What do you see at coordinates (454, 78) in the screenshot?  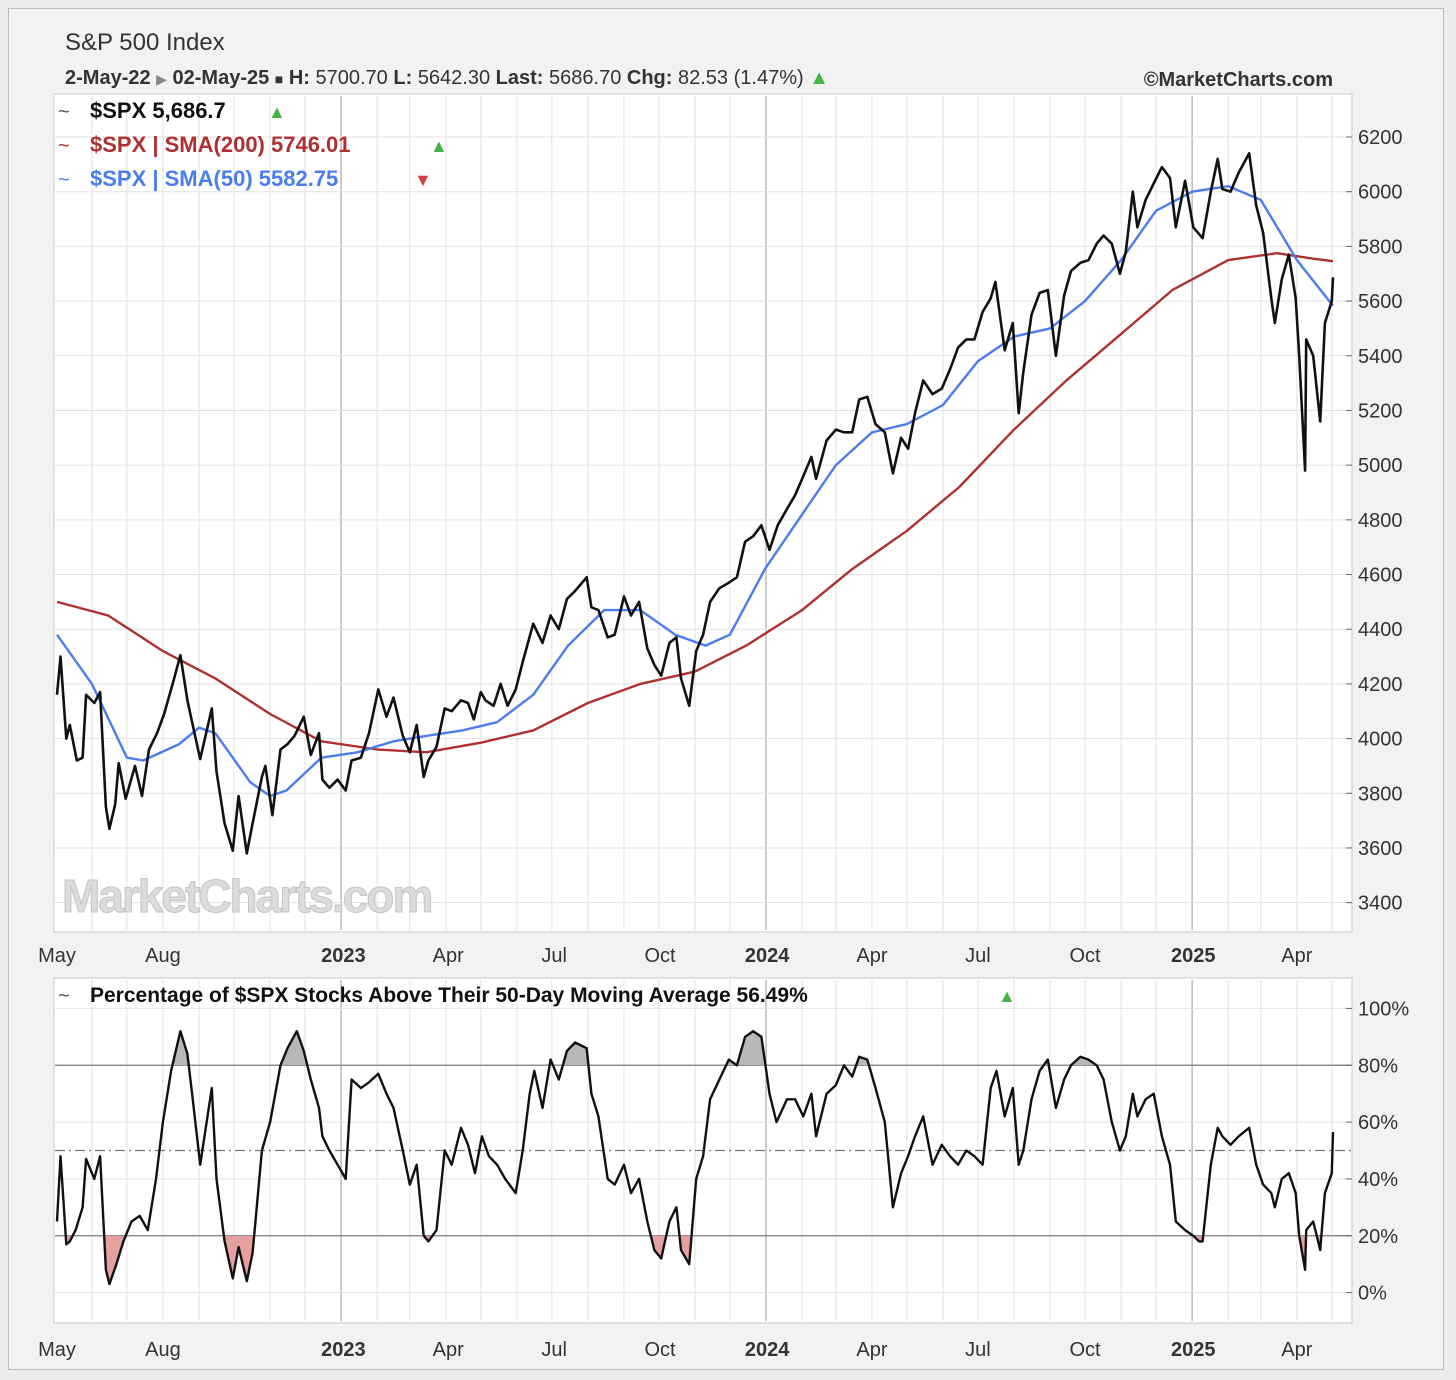 I see `low-value: 5642.30` at bounding box center [454, 78].